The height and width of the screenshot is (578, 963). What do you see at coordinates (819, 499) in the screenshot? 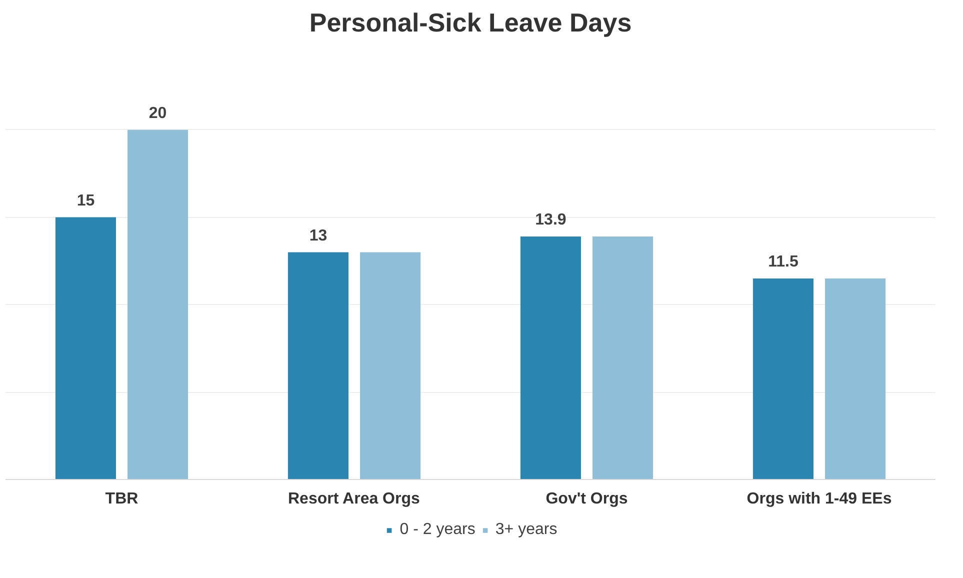
I see `x-tick-label: Orgs with 1-49 EEs` at bounding box center [819, 499].